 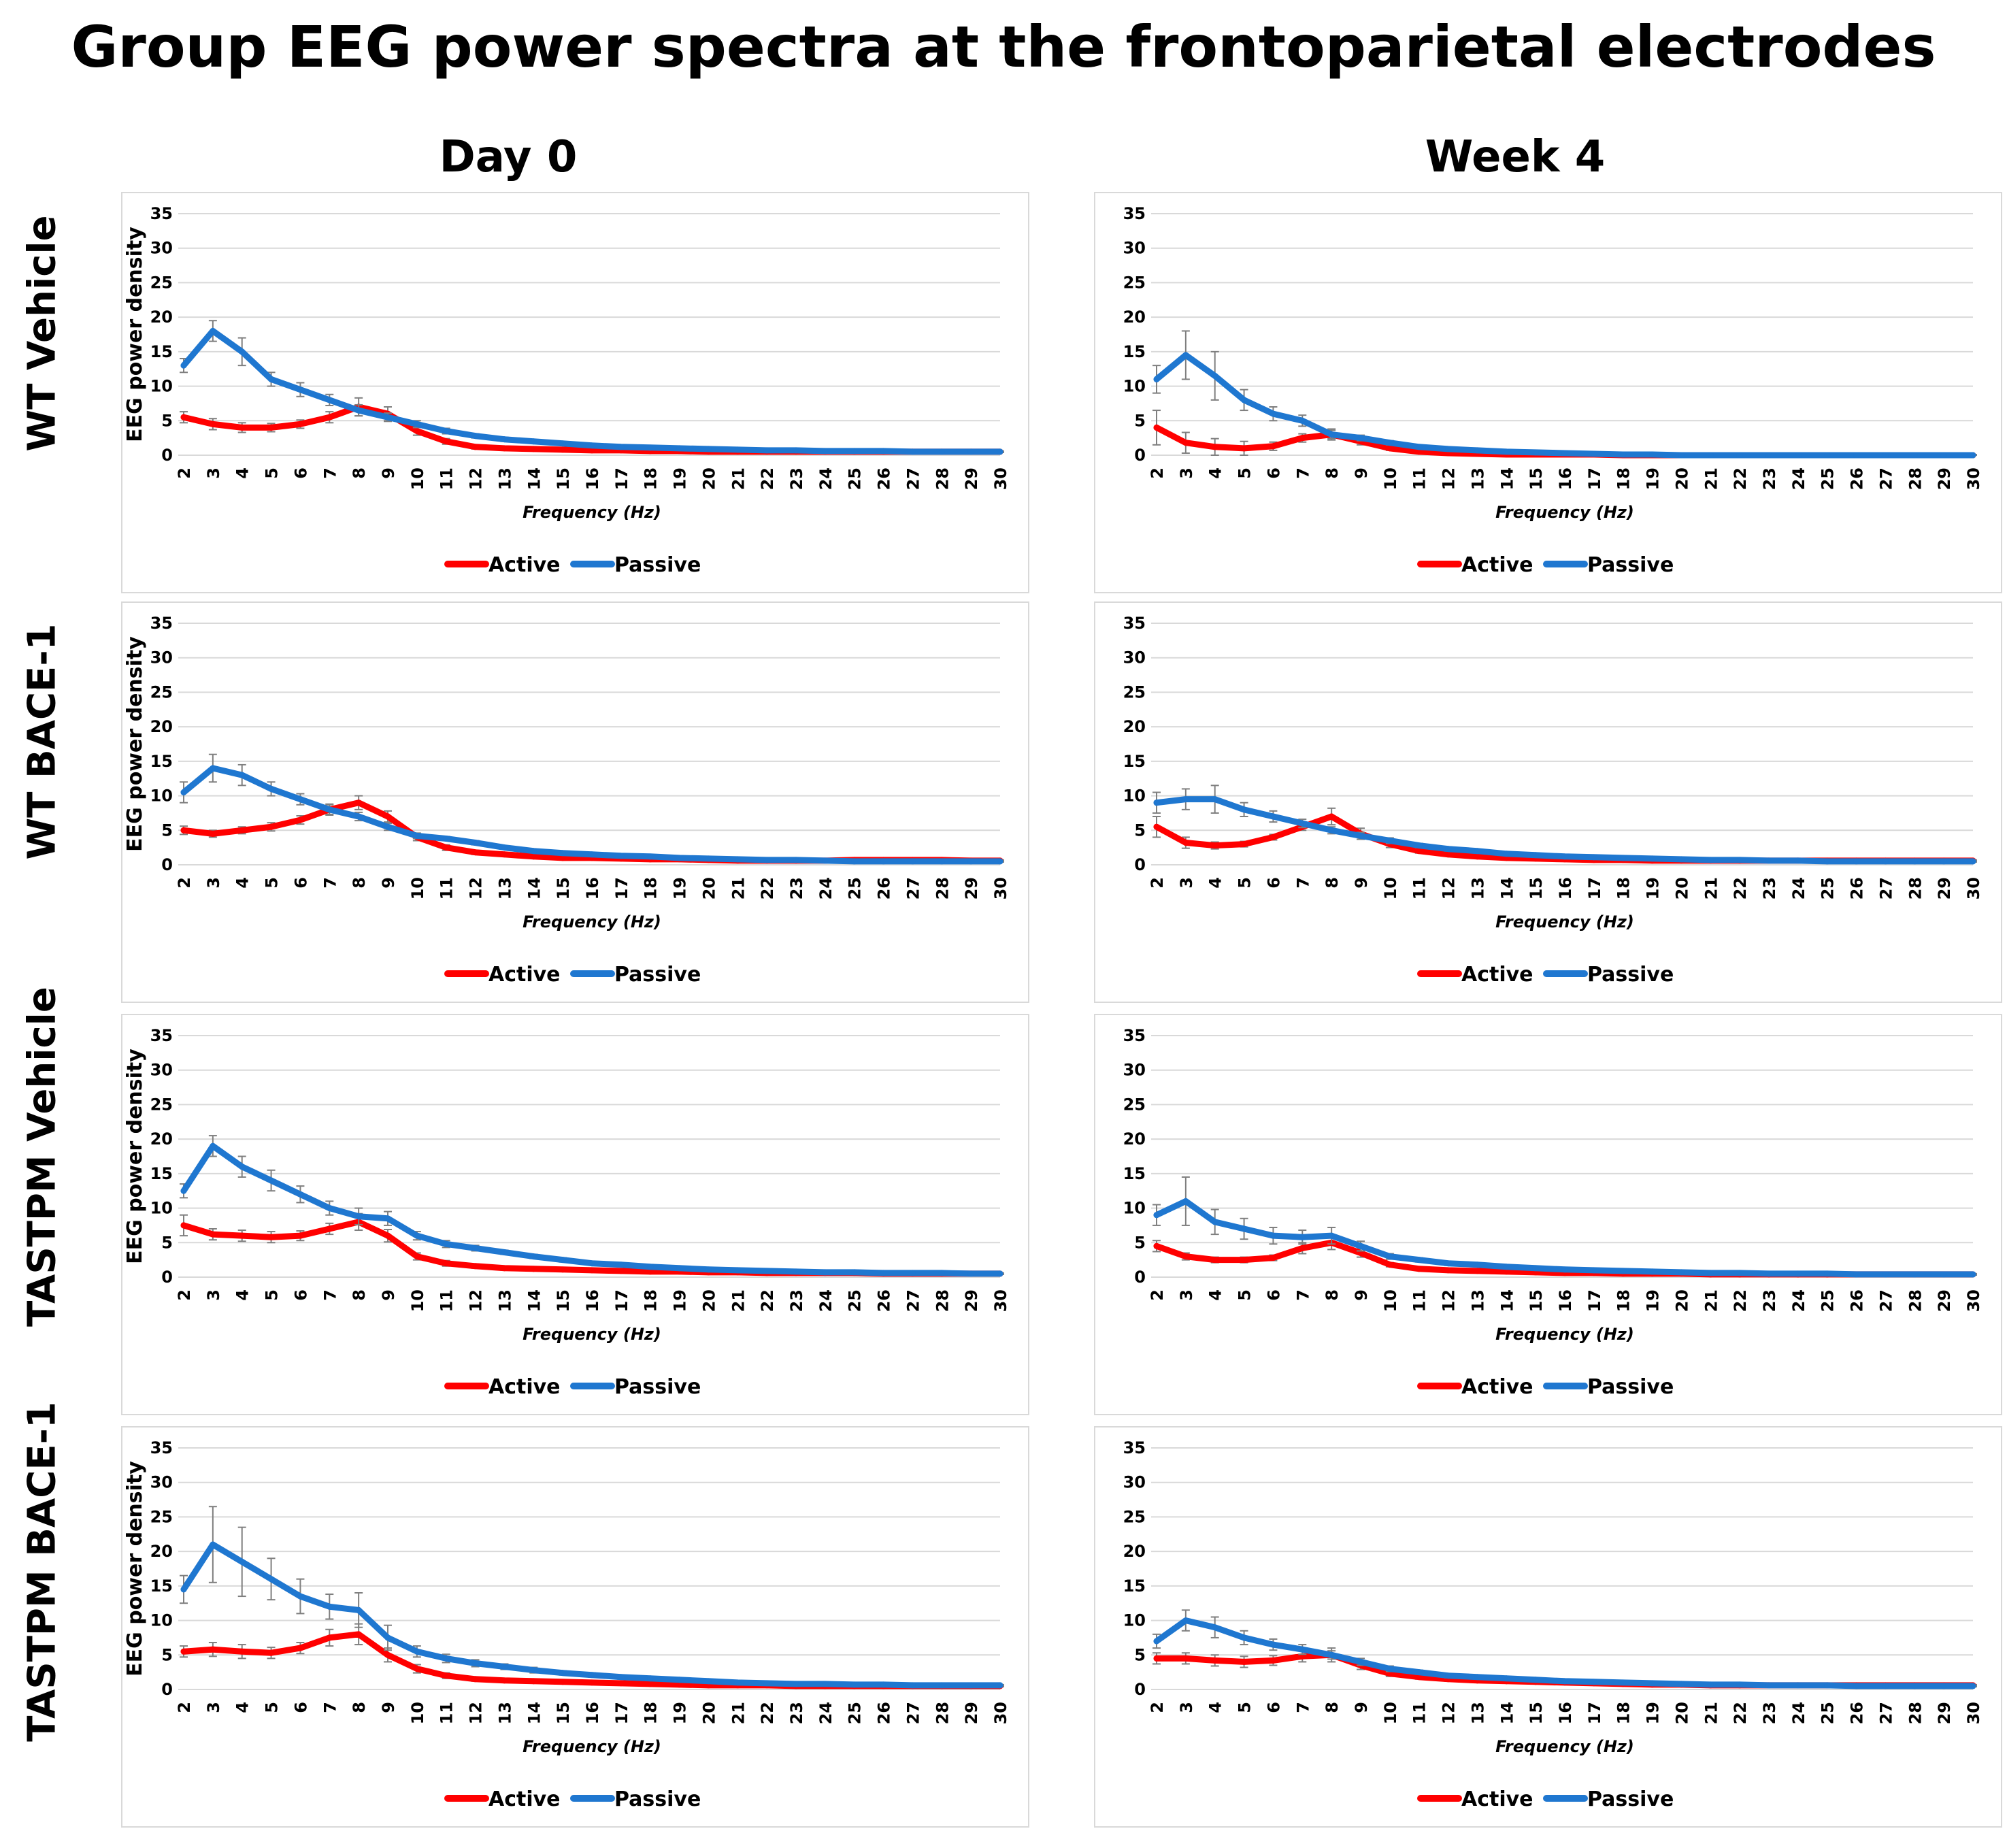 I want to click on x-tick-label: 3, so click(x=1186, y=883).